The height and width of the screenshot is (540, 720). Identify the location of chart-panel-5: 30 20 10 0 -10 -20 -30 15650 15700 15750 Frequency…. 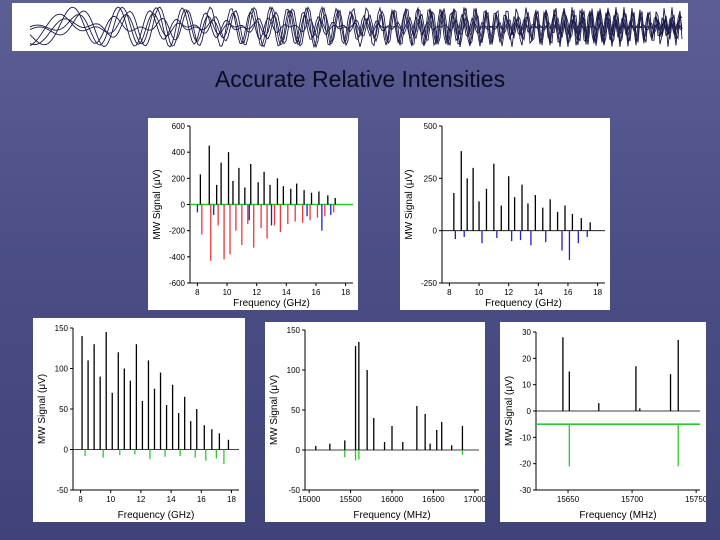
(603, 422).